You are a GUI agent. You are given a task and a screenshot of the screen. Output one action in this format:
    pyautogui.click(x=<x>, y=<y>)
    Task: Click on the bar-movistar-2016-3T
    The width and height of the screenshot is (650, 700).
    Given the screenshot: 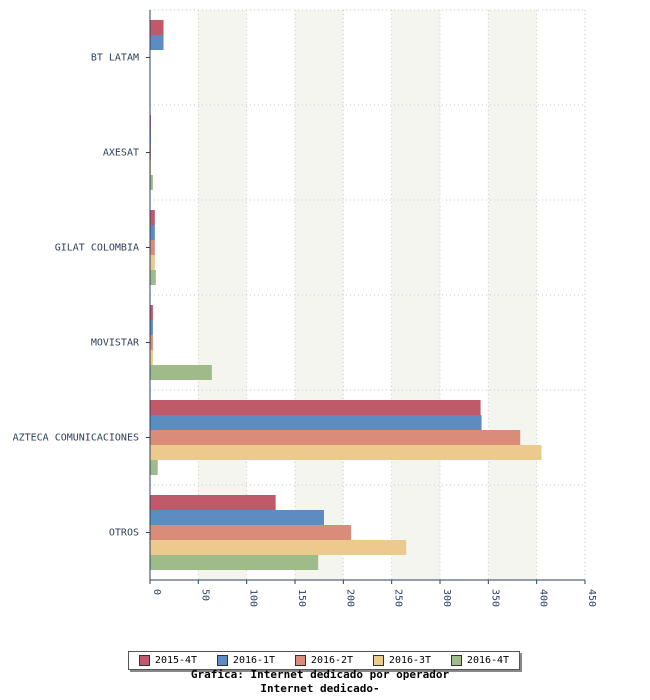 What is the action you would take?
    pyautogui.click(x=151, y=357)
    